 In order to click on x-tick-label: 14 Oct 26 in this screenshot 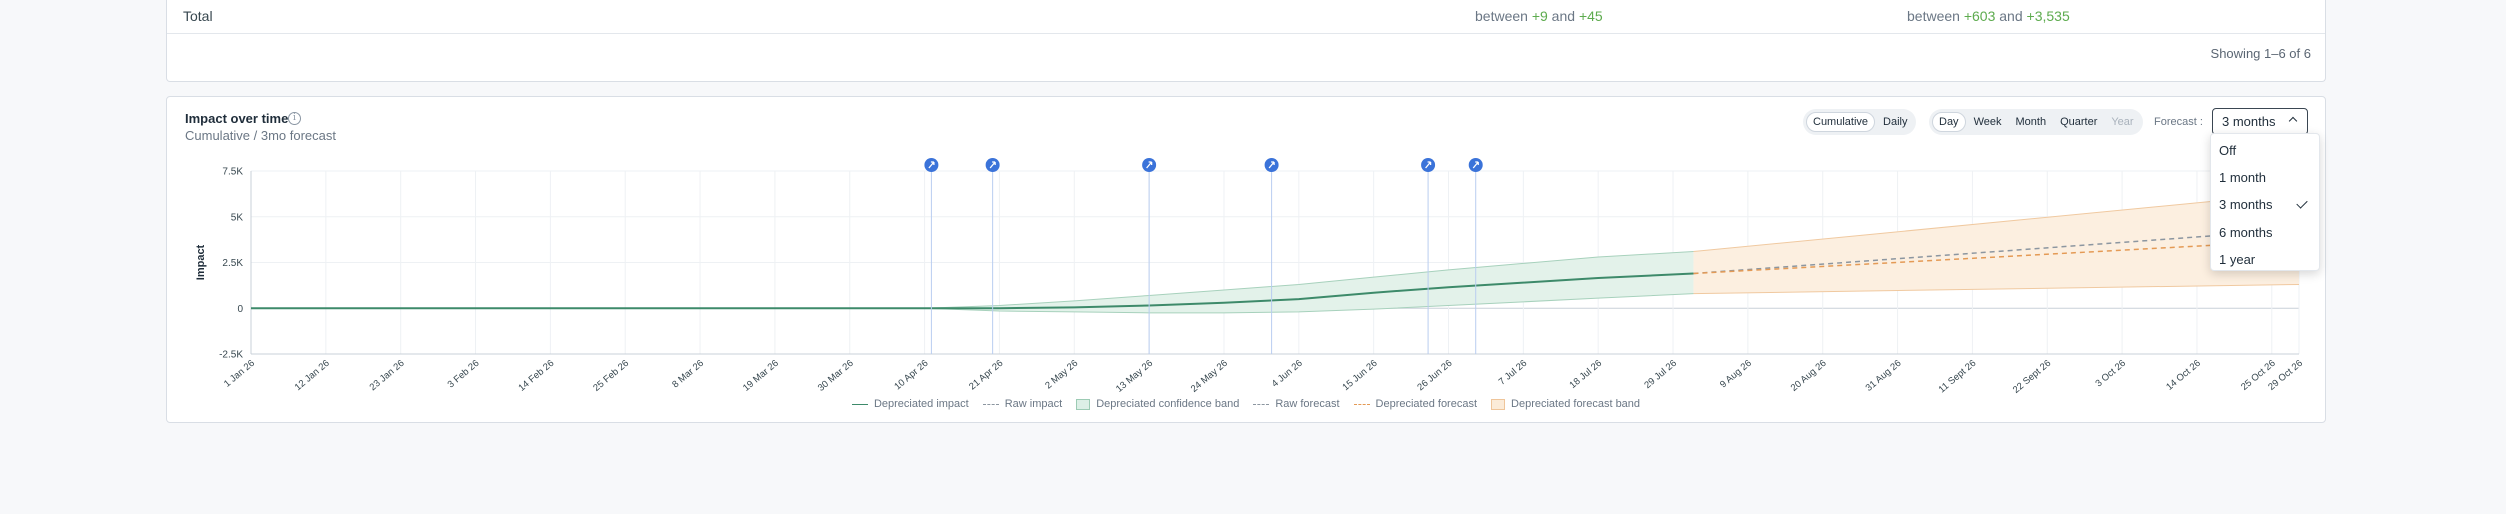, I will do `click(2183, 375)`.